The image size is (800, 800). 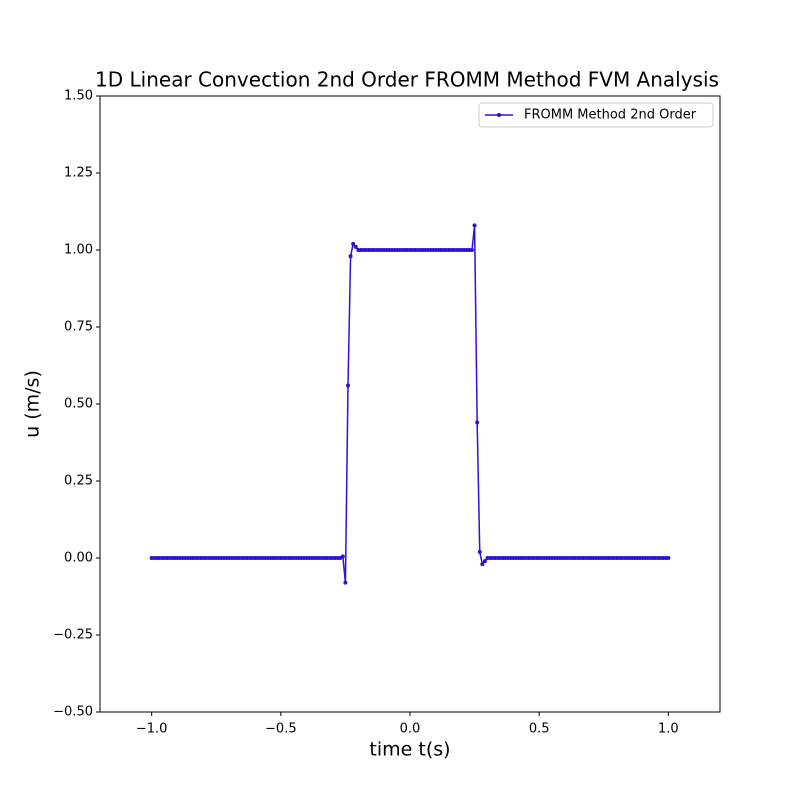 What do you see at coordinates (78, 173) in the screenshot?
I see `y-tick-label: 1.25` at bounding box center [78, 173].